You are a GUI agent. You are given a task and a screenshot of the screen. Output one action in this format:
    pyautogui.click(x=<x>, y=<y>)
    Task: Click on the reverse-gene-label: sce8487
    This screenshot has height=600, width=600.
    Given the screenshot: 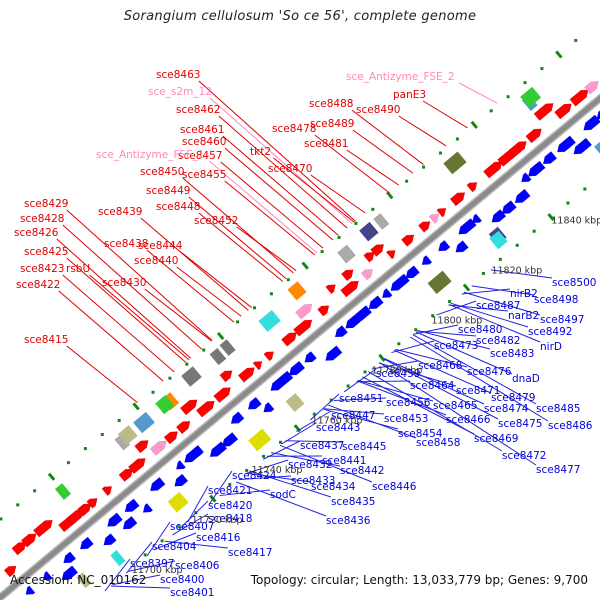 What is the action you would take?
    pyautogui.click(x=498, y=306)
    